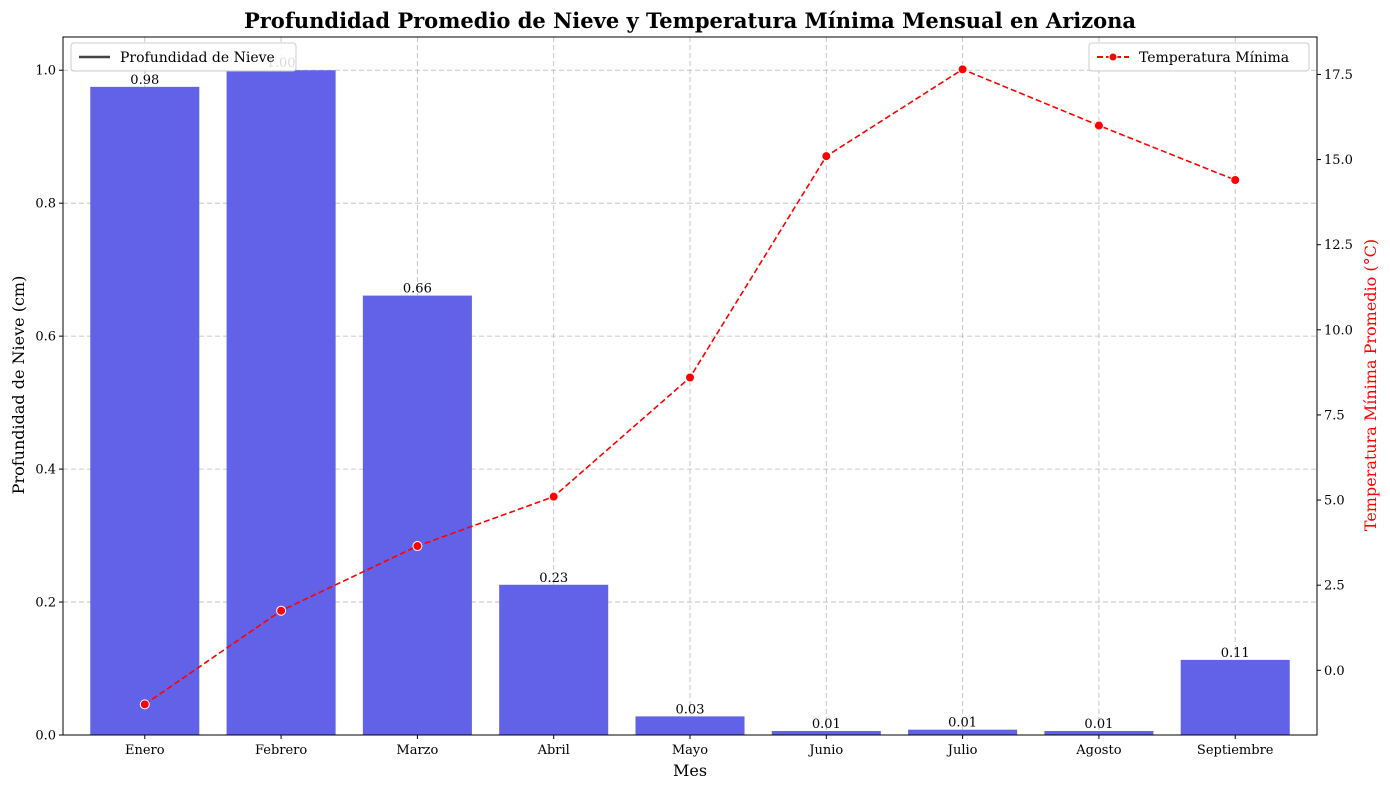  What do you see at coordinates (1334, 586) in the screenshot?
I see `y-right-tick-label: 2.5` at bounding box center [1334, 586].